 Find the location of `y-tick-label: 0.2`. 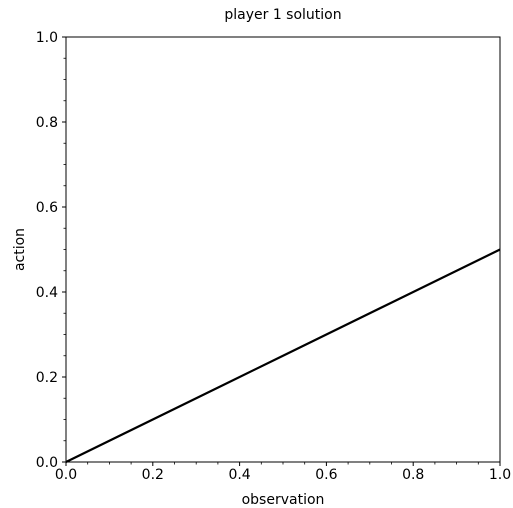

y-tick-label: 0.2 is located at coordinates (47, 378).